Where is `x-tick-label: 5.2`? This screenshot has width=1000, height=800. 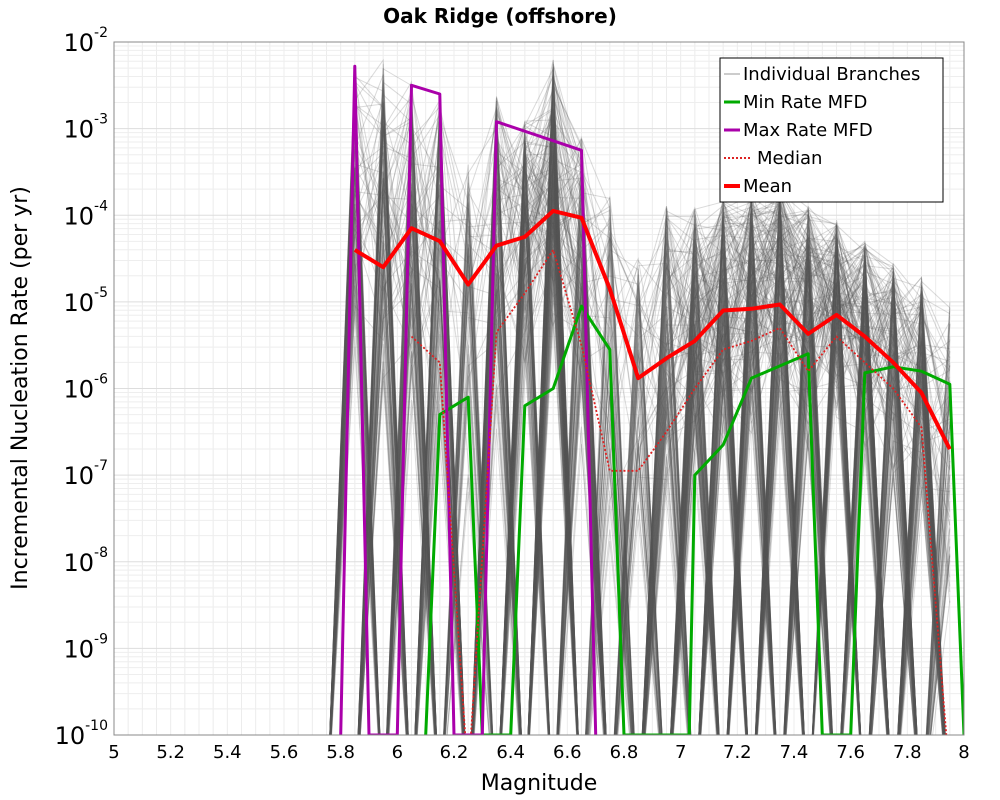 x-tick-label: 5.2 is located at coordinates (170, 752).